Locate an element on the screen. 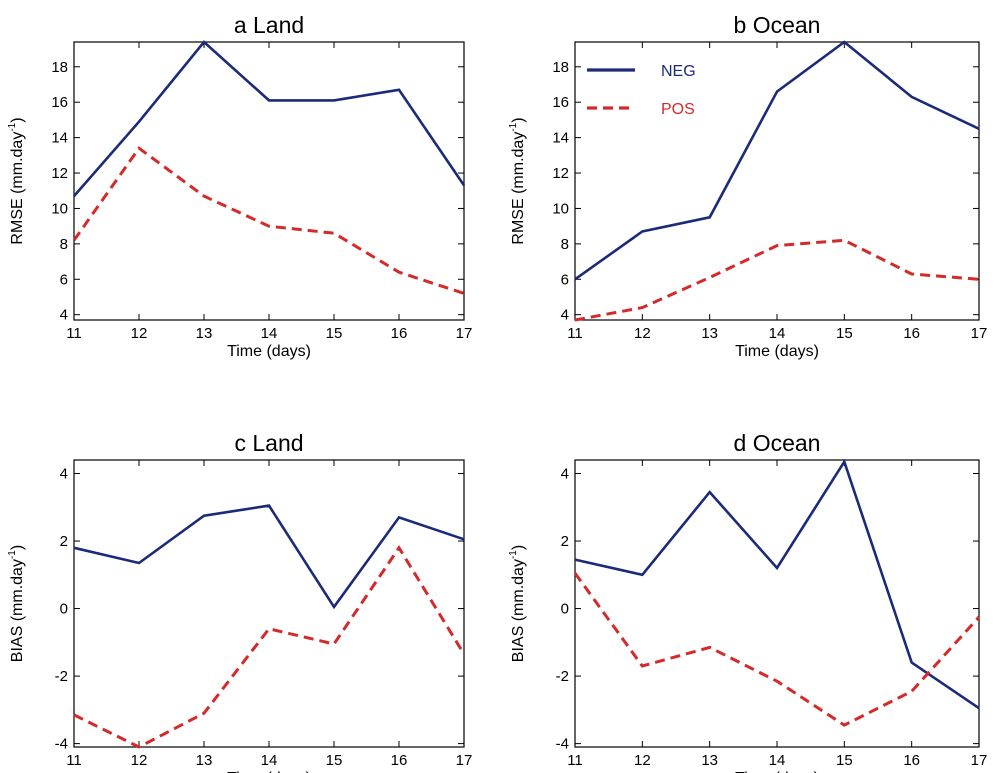 Image resolution: width=1003 pixels, height=773 pixels. legend: NEG POS is located at coordinates (641, 90).